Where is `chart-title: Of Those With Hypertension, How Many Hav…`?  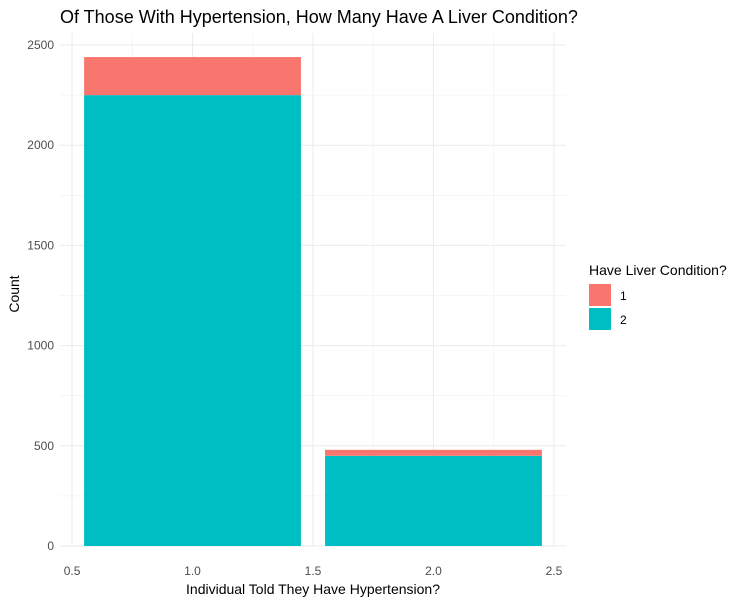 chart-title: Of Those With Hypertension, How Many Hav… is located at coordinates (319, 17).